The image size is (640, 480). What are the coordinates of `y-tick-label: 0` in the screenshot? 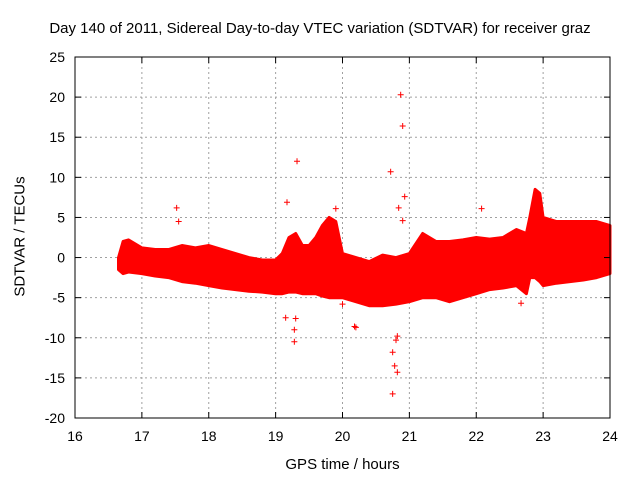 It's located at (61, 258).